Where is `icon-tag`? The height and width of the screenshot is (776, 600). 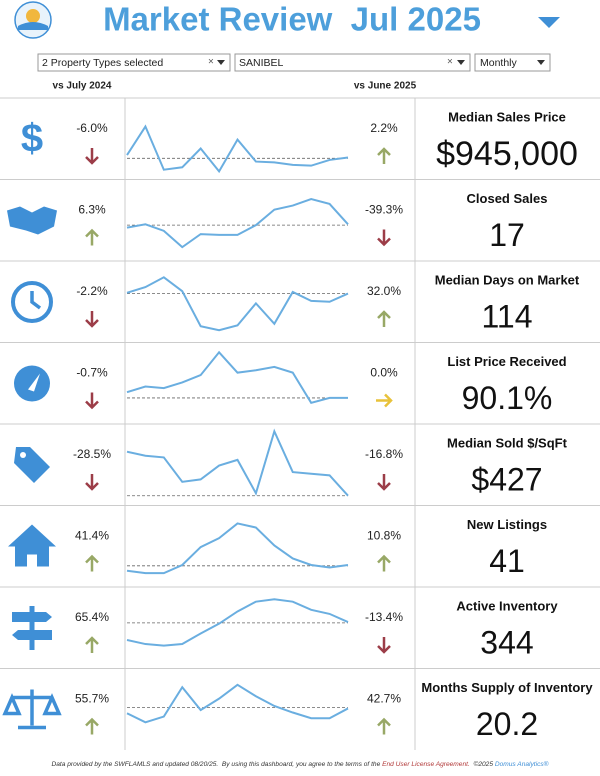 icon-tag is located at coordinates (32, 465).